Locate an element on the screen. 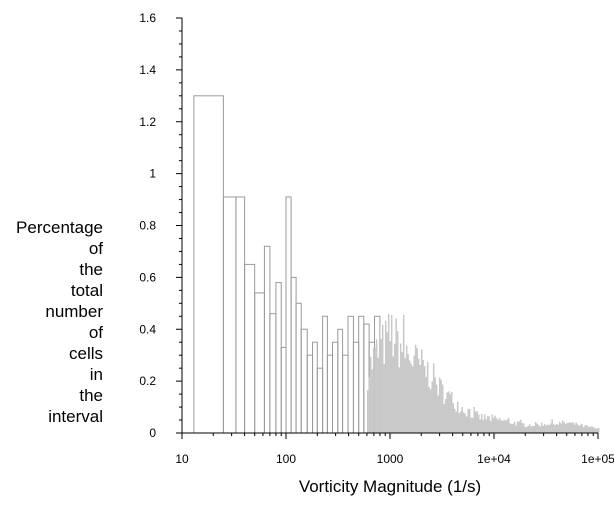 This screenshot has height=506, width=614. y-axis-label-line: in is located at coordinates (96, 374).